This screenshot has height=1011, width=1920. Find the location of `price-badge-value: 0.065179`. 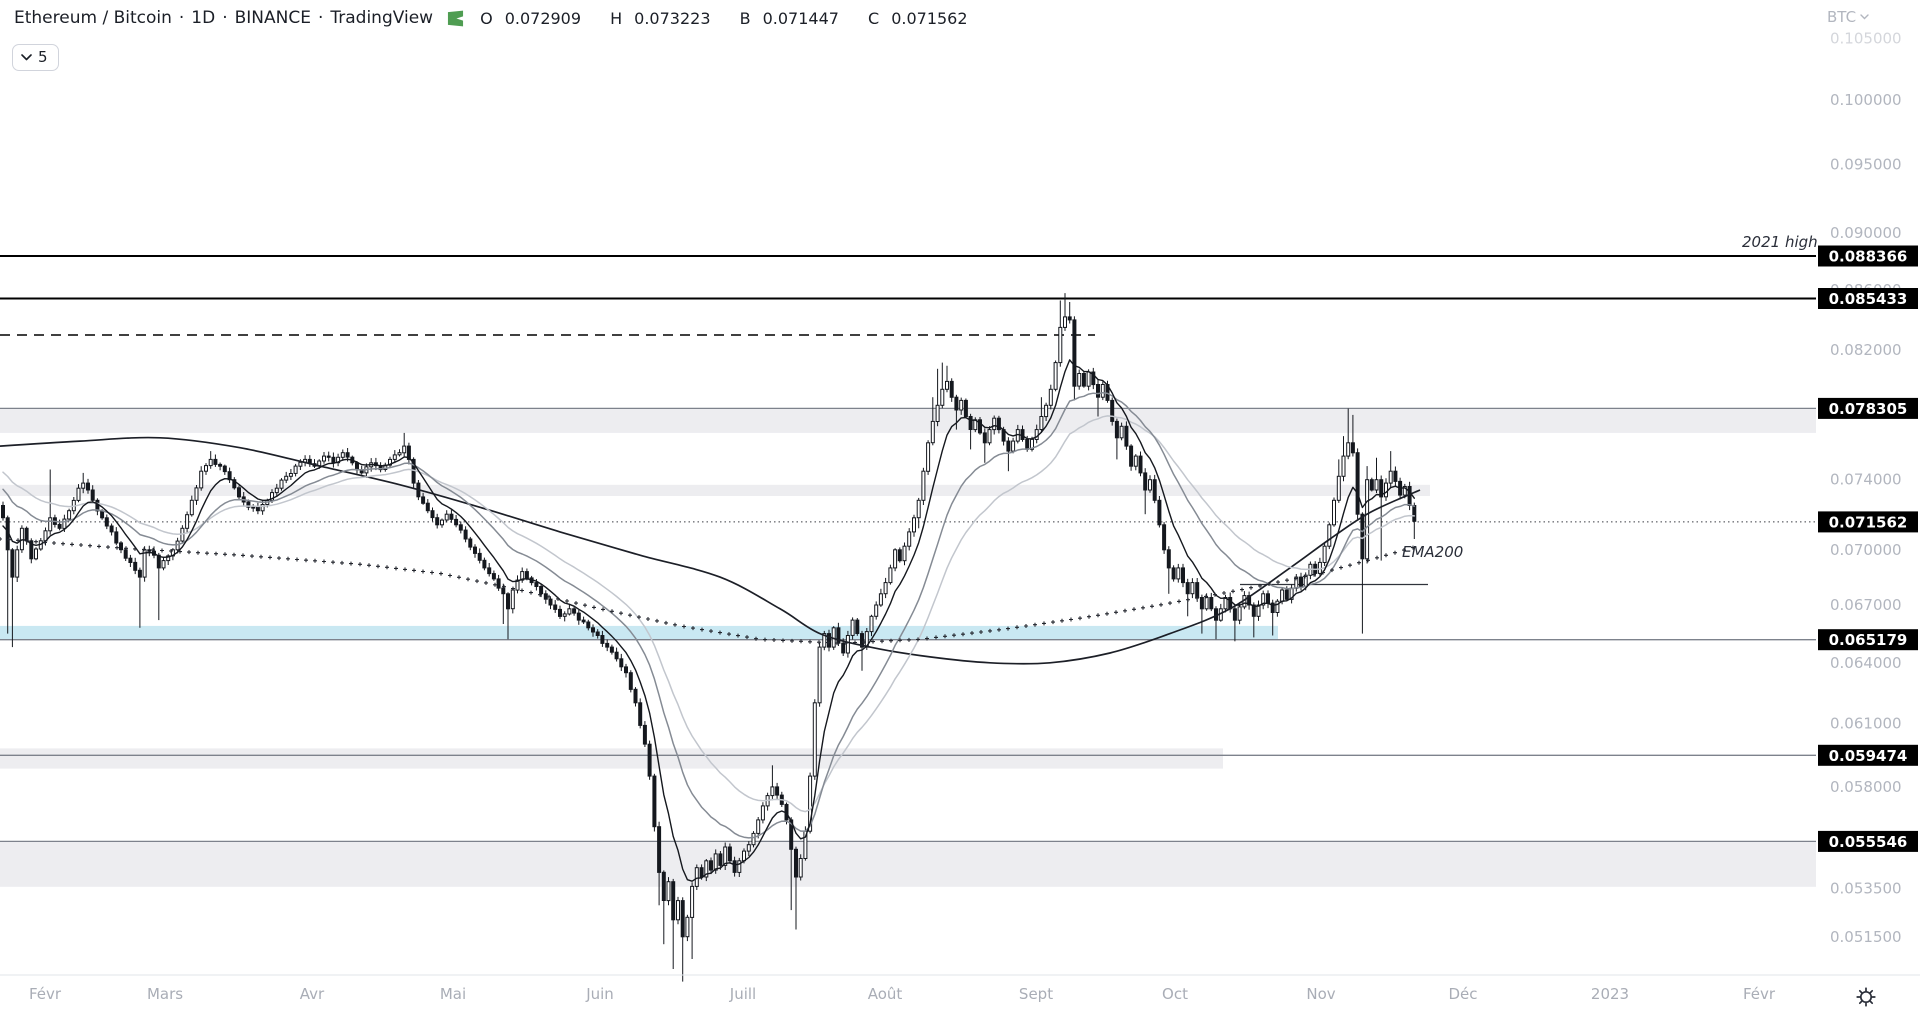

price-badge-value: 0.065179 is located at coordinates (1868, 640).